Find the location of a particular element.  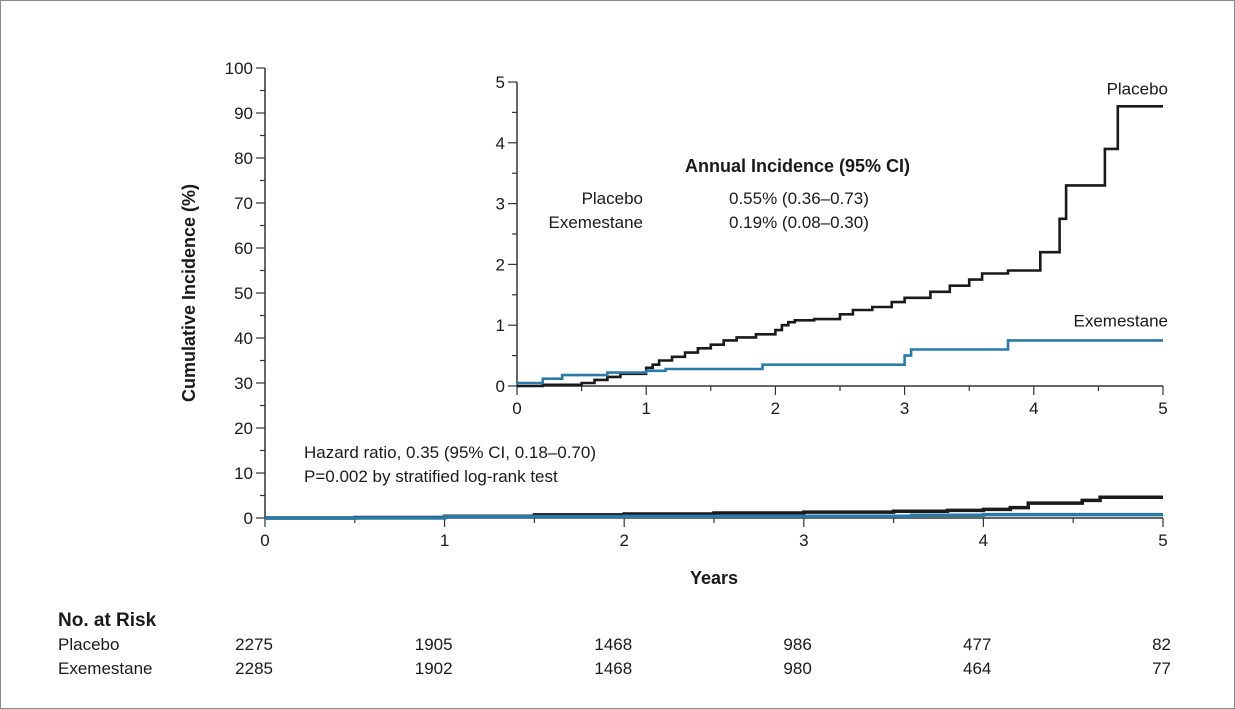

inset-x-tick-label: 5 is located at coordinates (1162, 408).